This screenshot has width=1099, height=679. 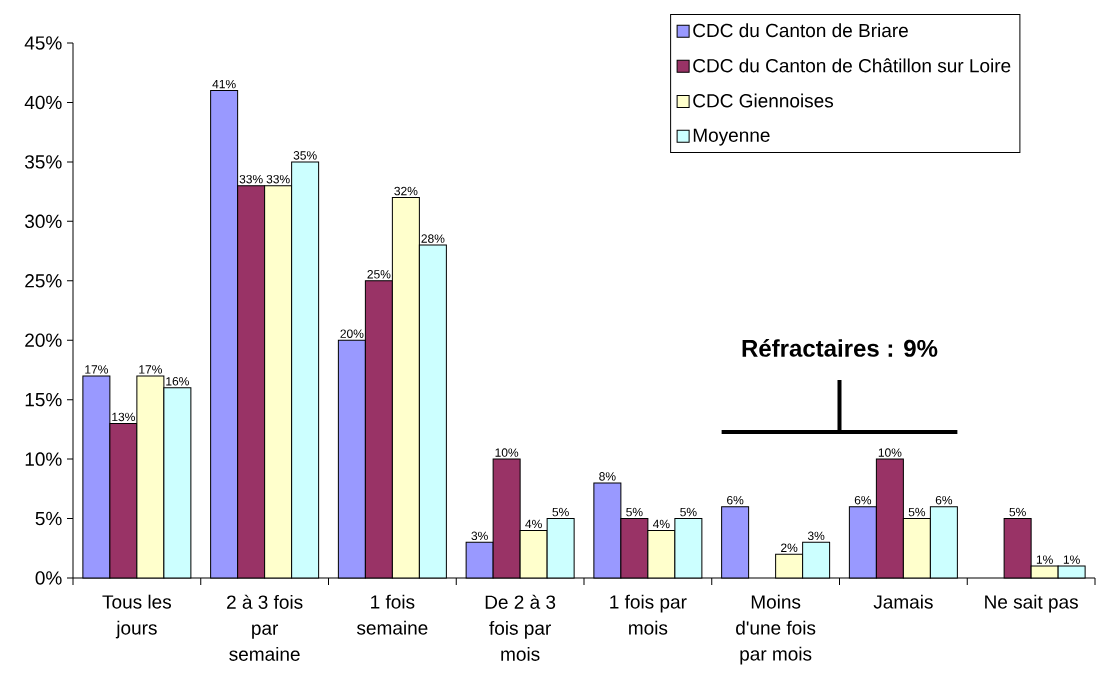 I want to click on y-tick-label: 20%, so click(x=43, y=340).